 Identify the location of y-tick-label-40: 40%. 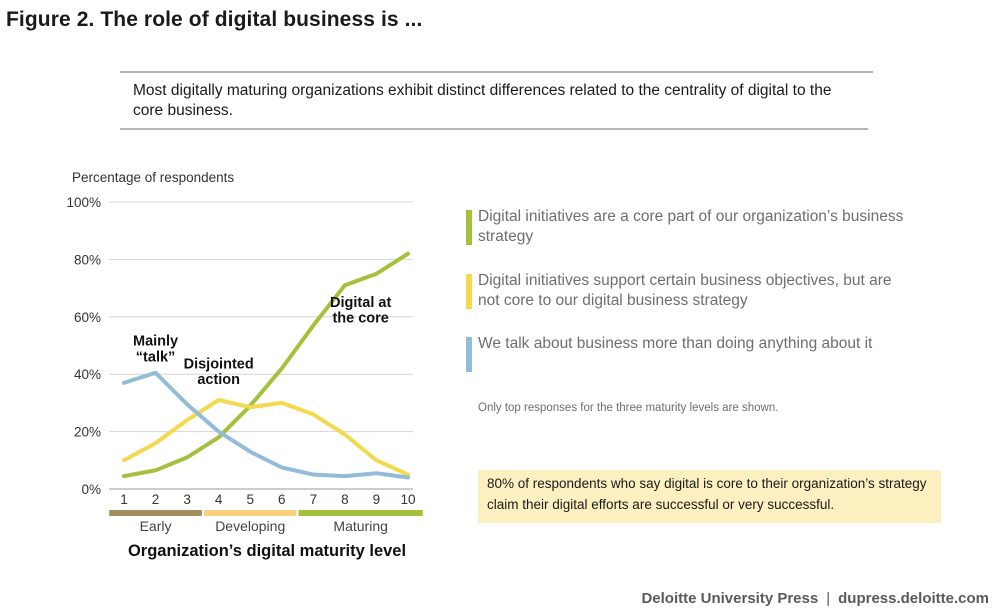
(87, 374).